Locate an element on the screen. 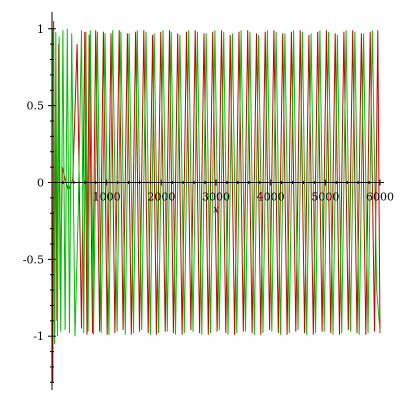 This screenshot has width=400, height=400. x-tick-label: 5000 is located at coordinates (325, 196).